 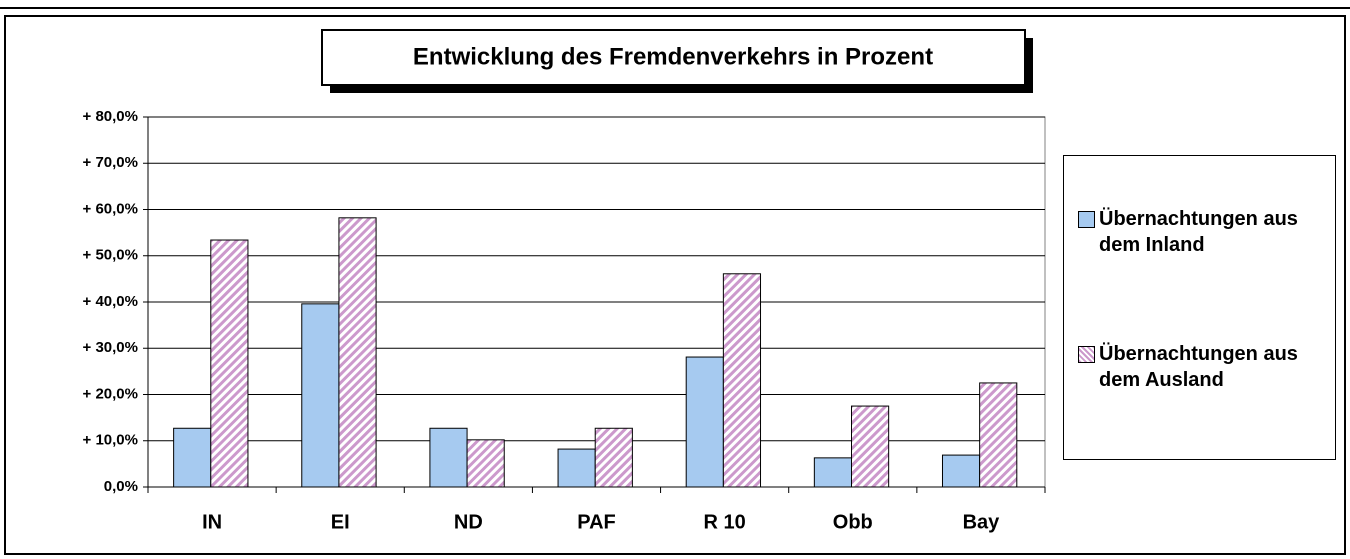 I want to click on y-tick-label: 0,0%, so click(x=121, y=486).